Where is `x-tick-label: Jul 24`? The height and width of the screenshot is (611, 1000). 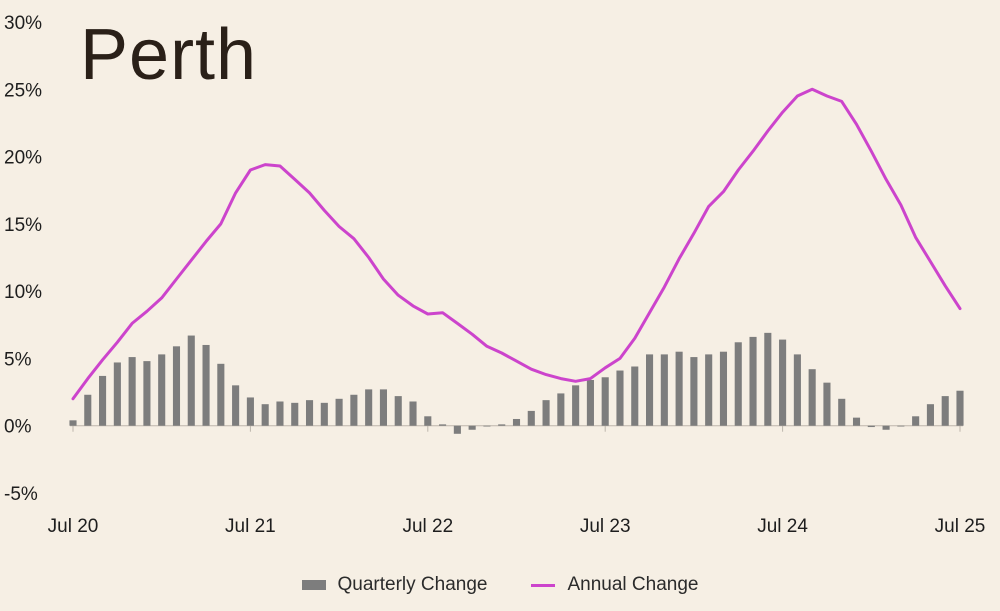 x-tick-label: Jul 24 is located at coordinates (782, 526).